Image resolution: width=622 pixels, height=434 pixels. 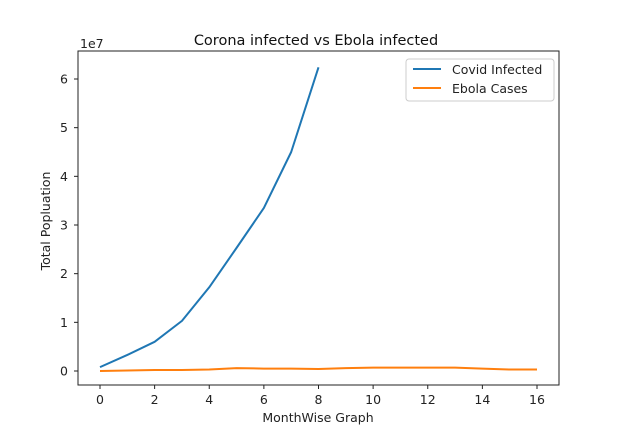 I want to click on x-tick-label: 16, so click(x=537, y=399).